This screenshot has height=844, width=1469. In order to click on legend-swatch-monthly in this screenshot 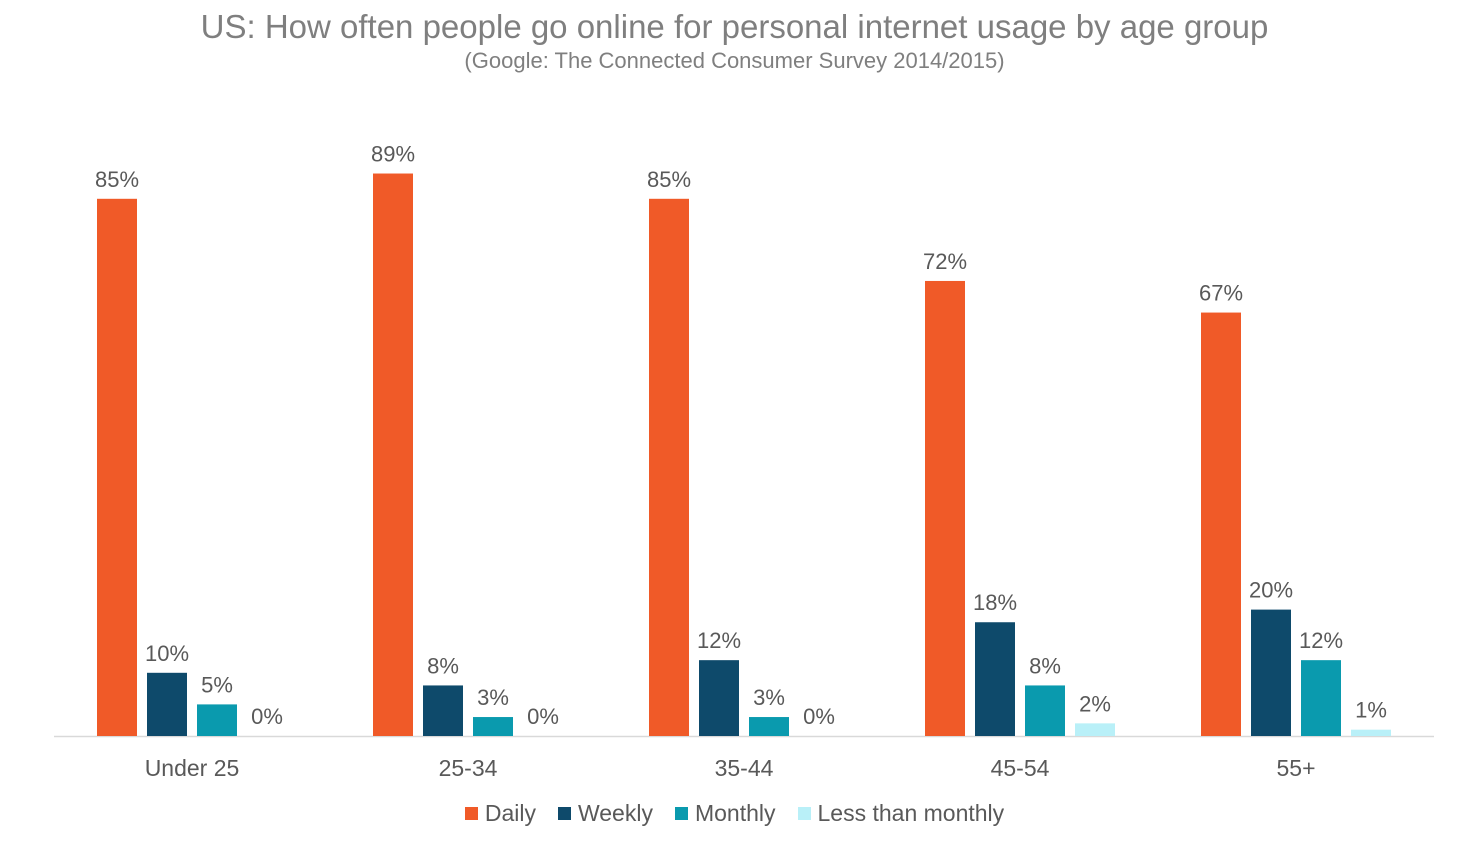, I will do `click(681, 813)`.